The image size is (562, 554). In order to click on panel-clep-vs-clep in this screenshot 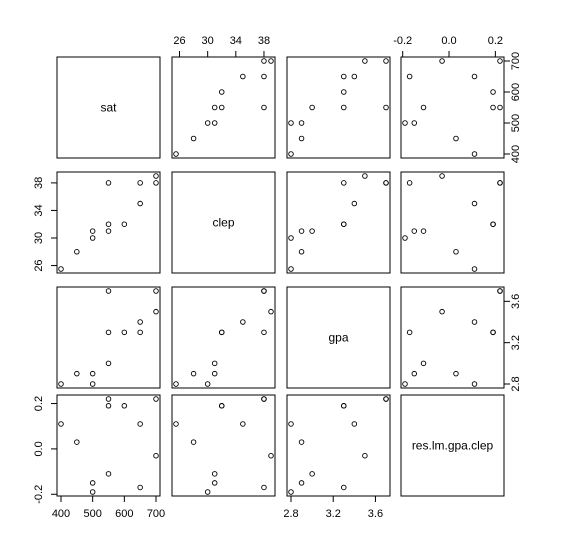, I will do `click(223, 222)`.